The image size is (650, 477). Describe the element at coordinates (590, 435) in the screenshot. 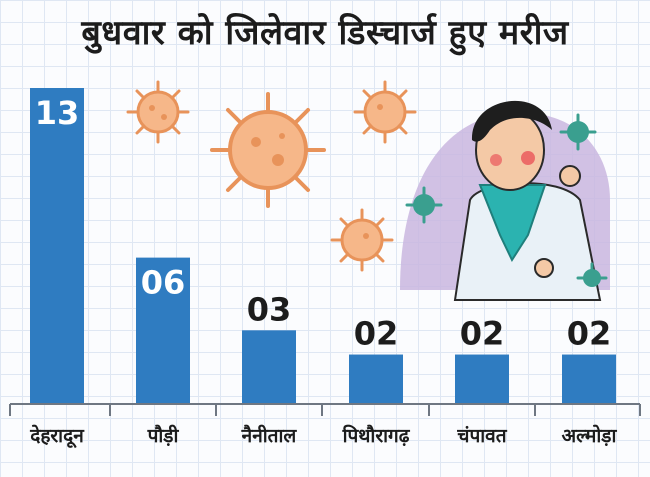

I see `category-label: अल्मोड़ा` at that location.